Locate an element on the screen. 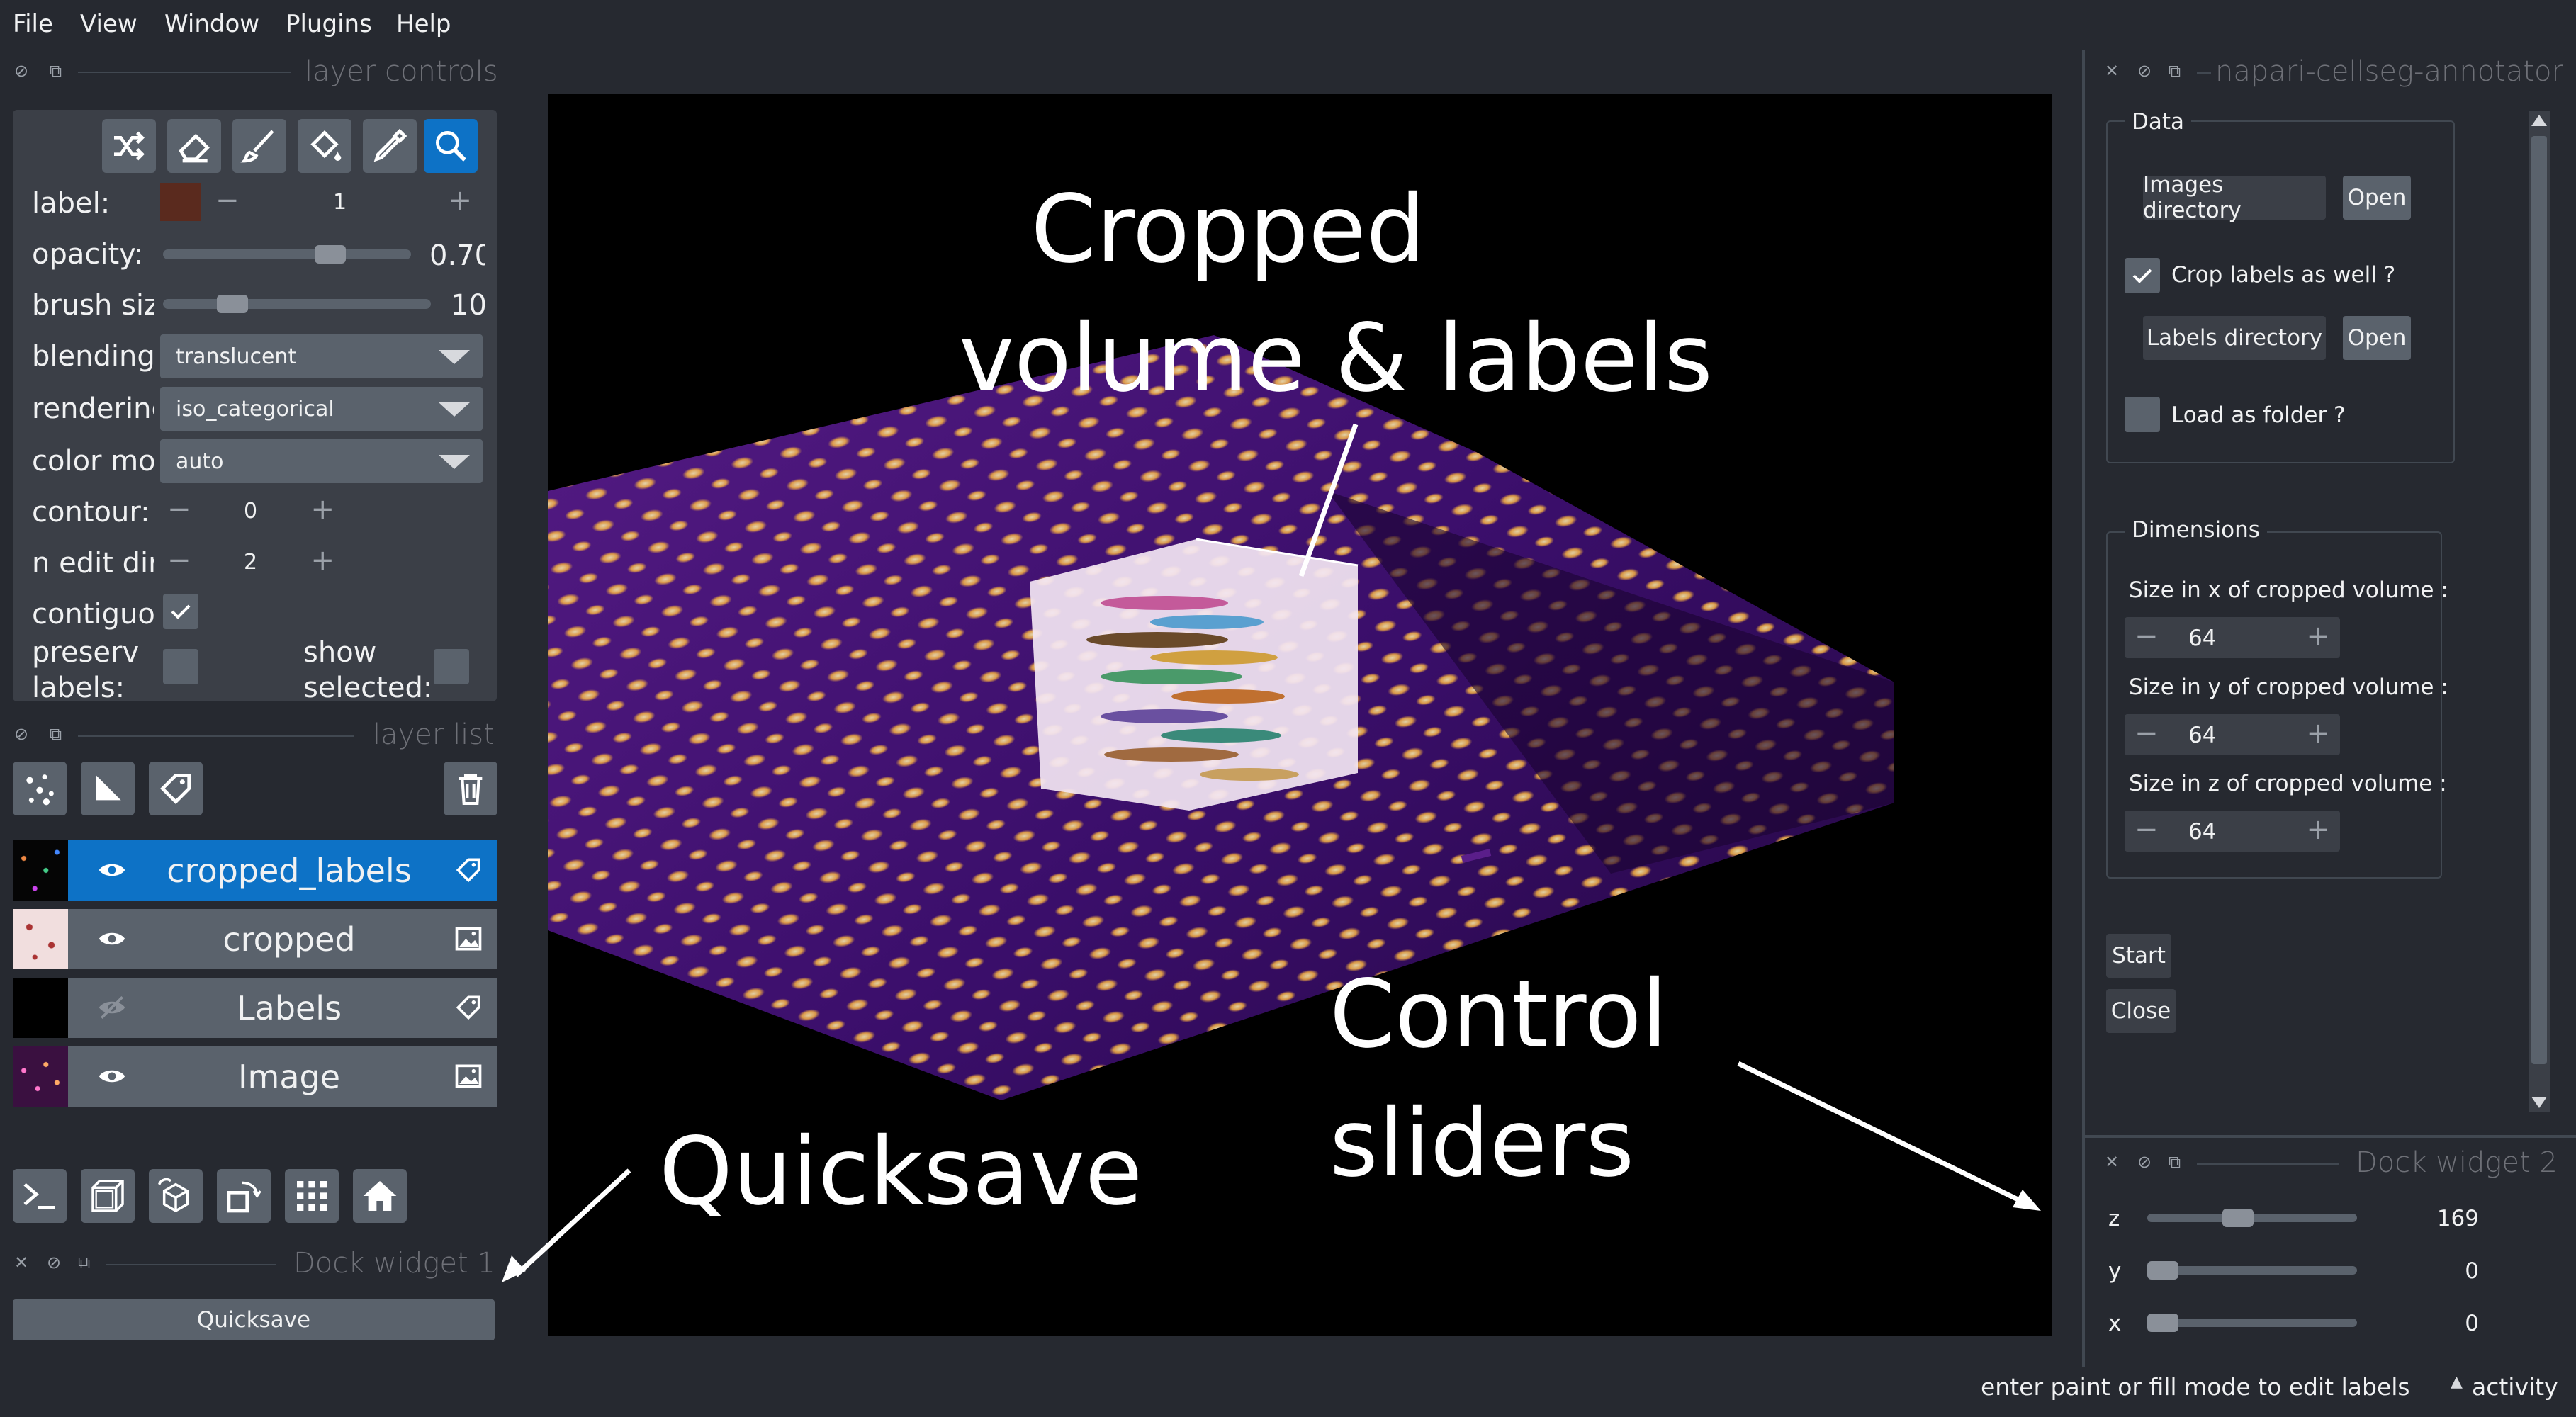 The height and width of the screenshot is (1417, 2576). caret-up-icon: ▲ is located at coordinates (2457, 1382).